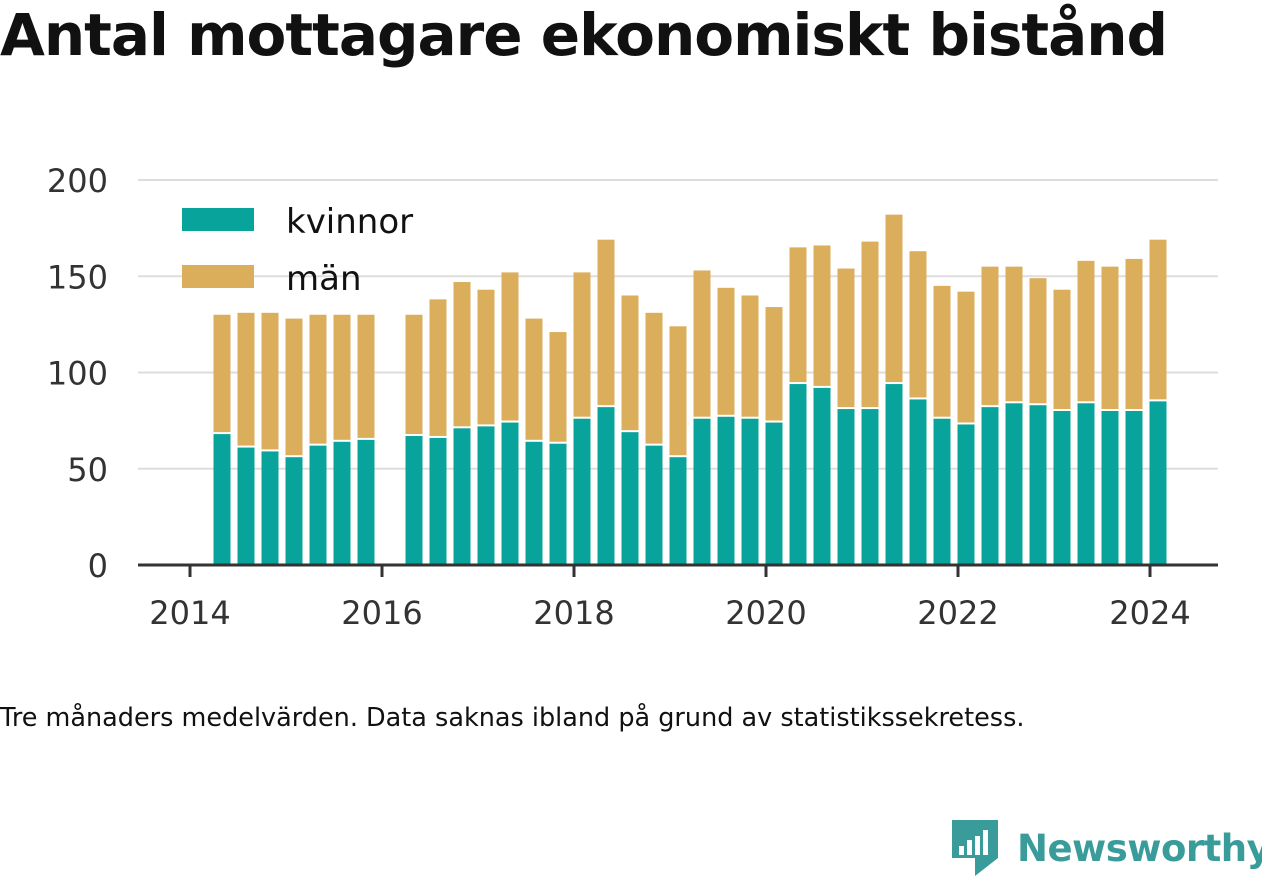 The width and height of the screenshot is (1262, 879). I want to click on x-tick-label: 2016, so click(381, 613).